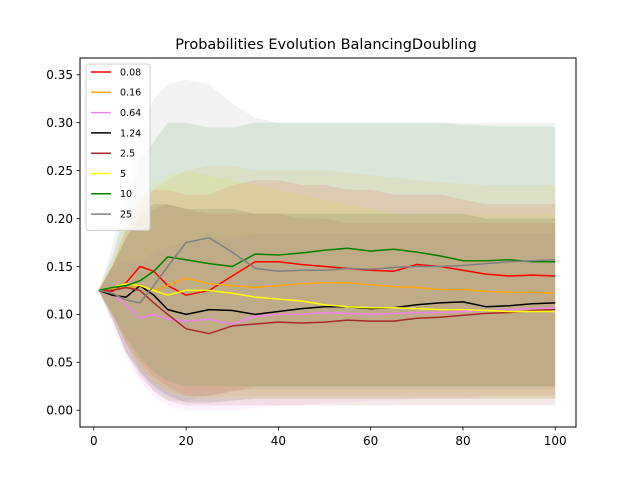 The width and height of the screenshot is (640, 480). I want to click on legend-label-0: 0.08, so click(130, 72).